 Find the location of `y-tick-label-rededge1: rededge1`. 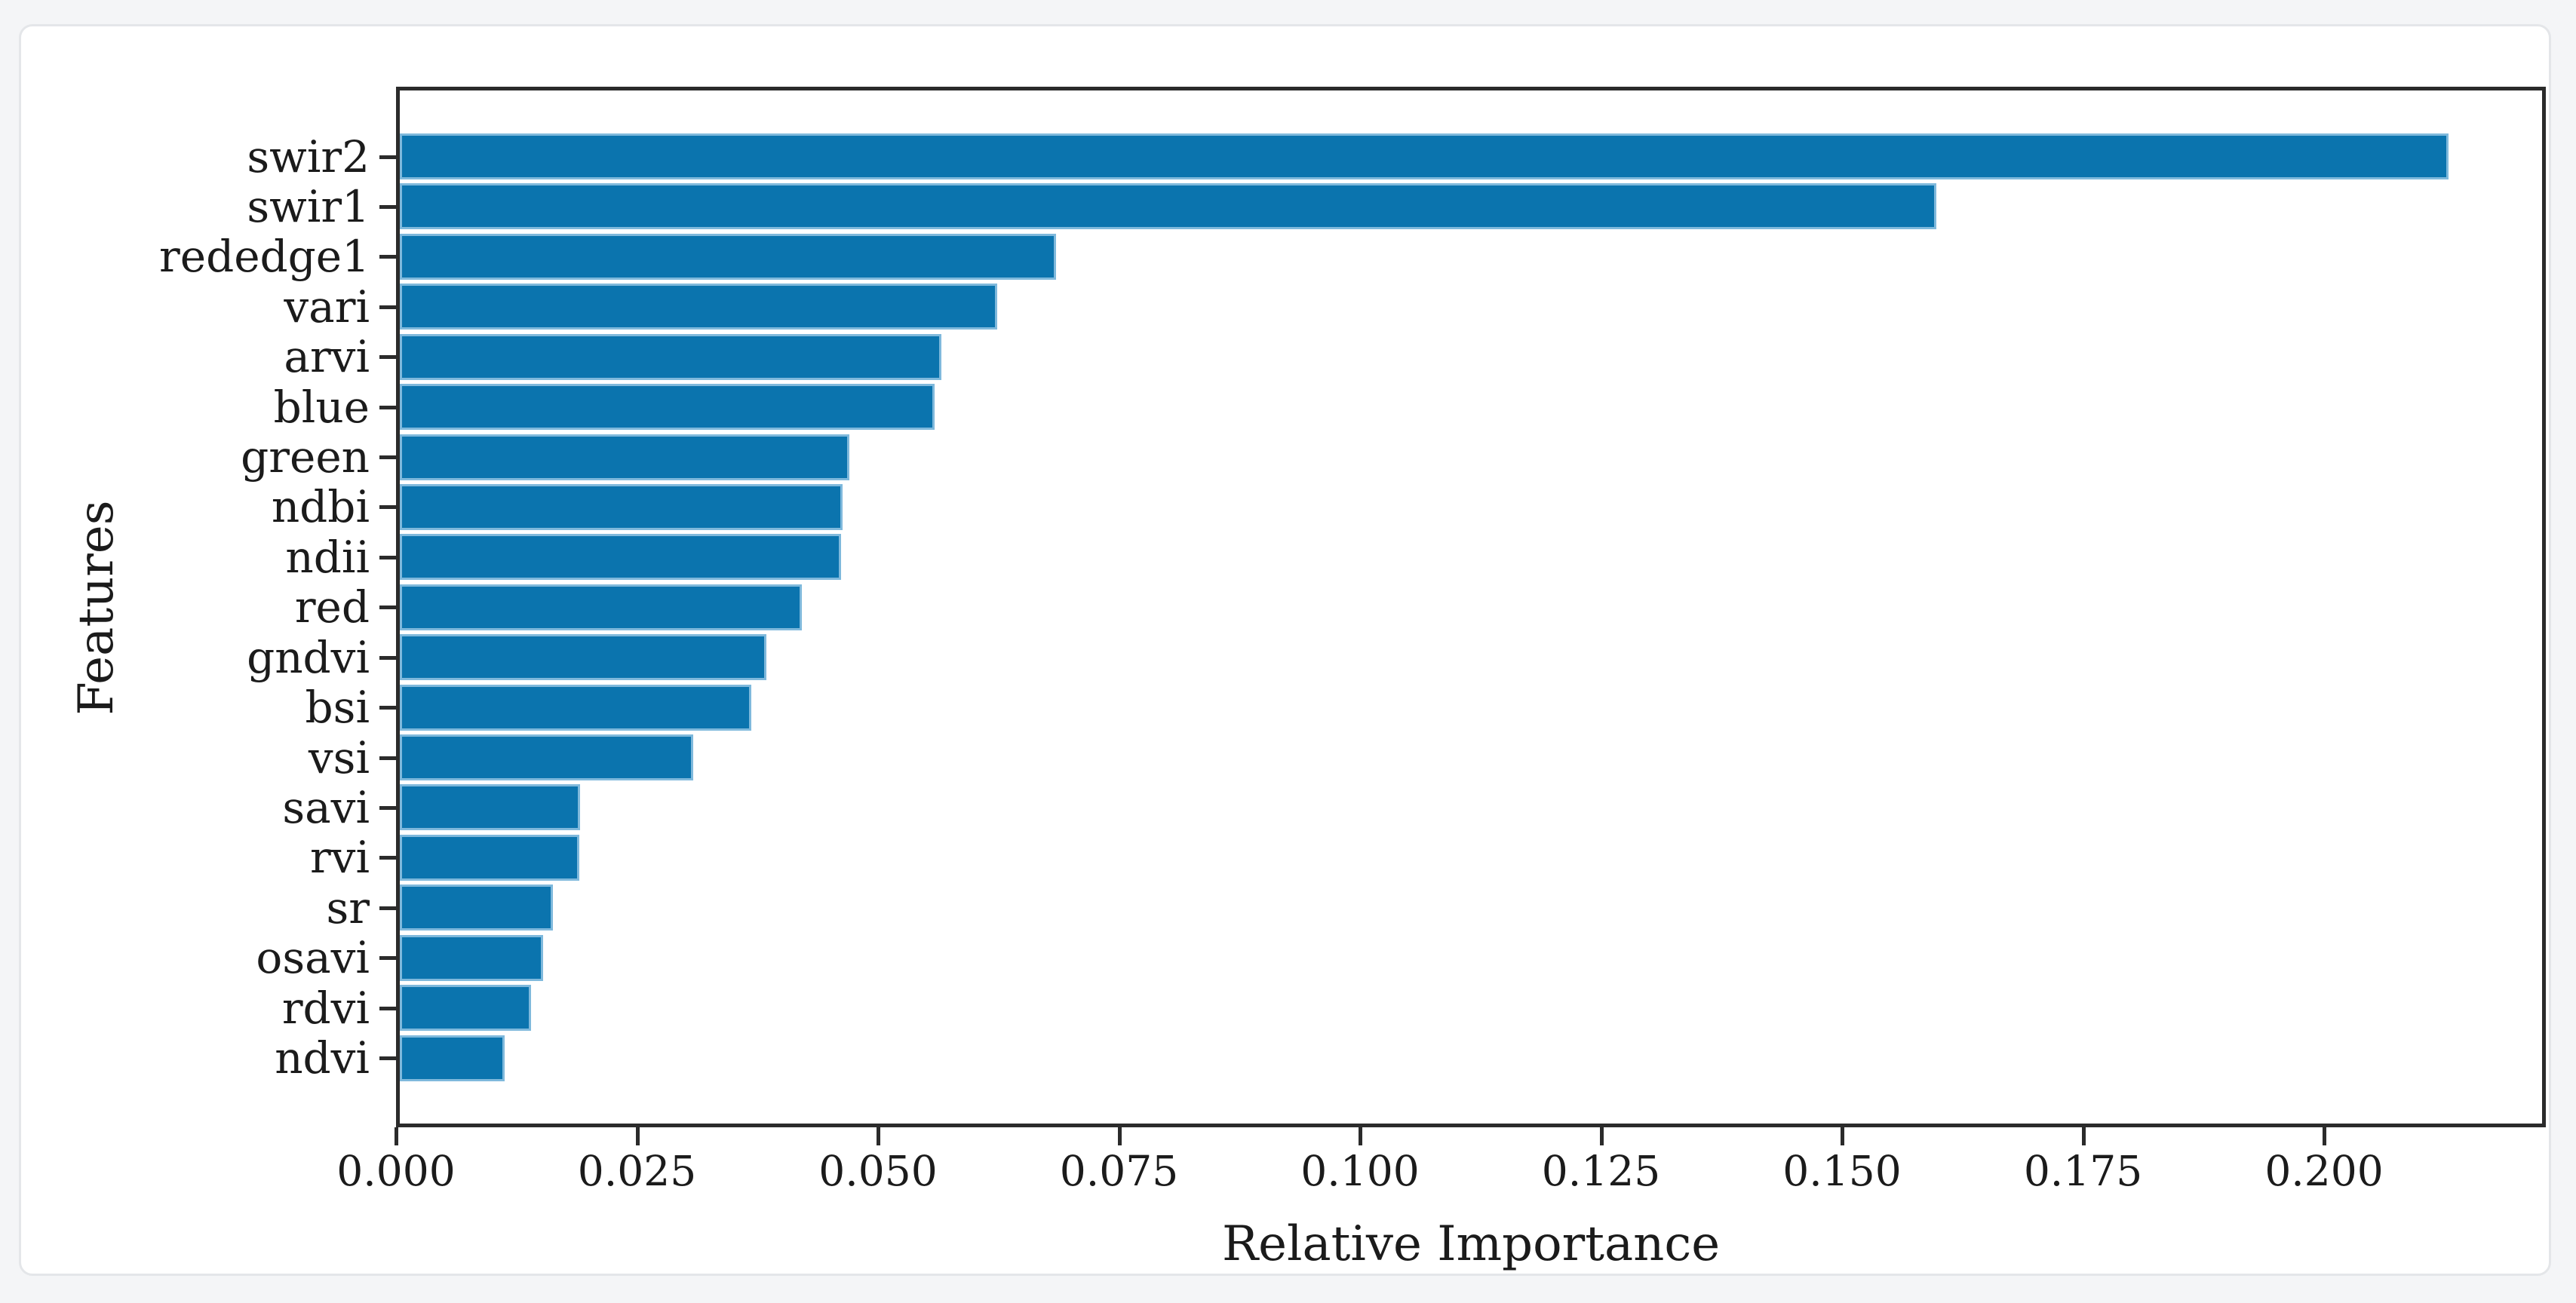

y-tick-label-rededge1: rededge1 is located at coordinates (264, 257).